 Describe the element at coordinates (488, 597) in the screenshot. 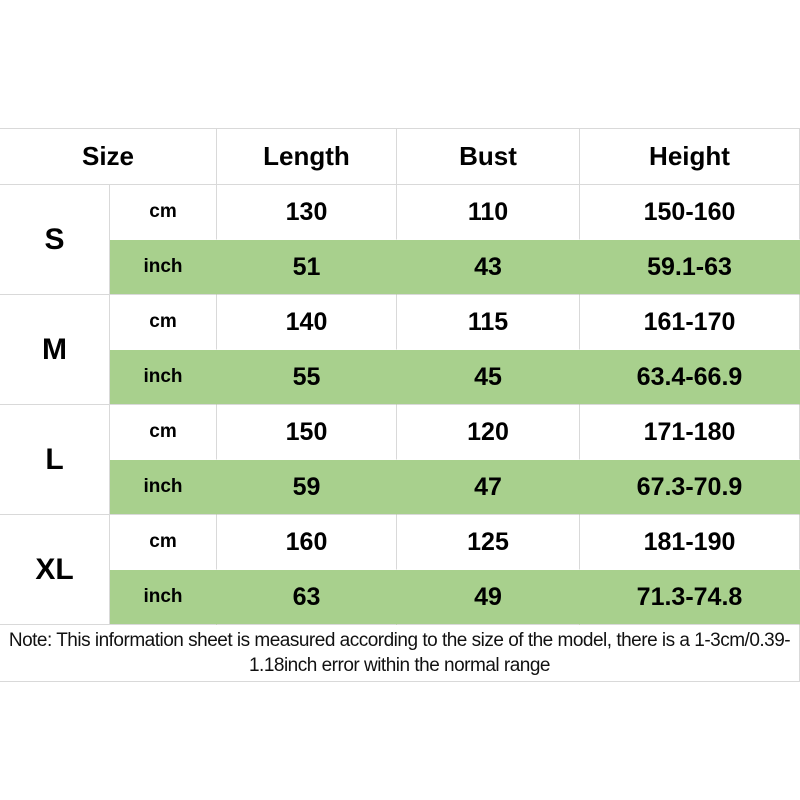

I see `cell-bust-inch: 49` at that location.